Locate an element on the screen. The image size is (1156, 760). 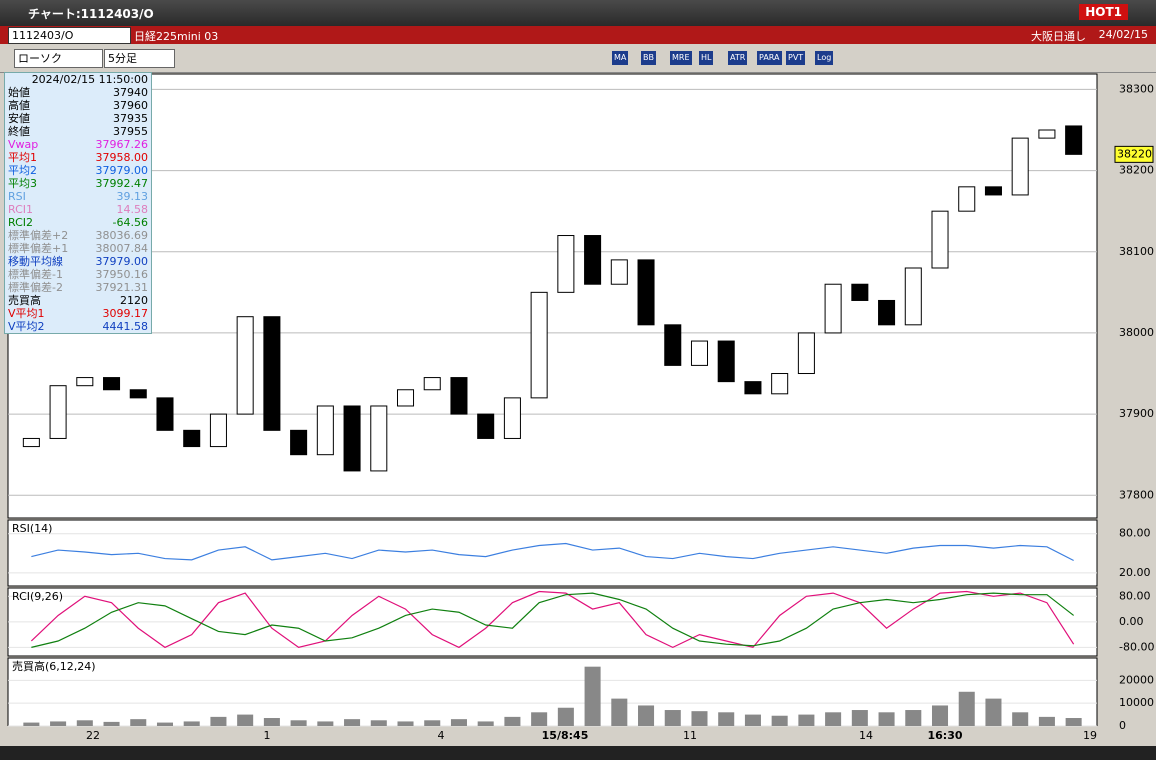
info-row: V平均2 4441.58 is located at coordinates (78, 326).